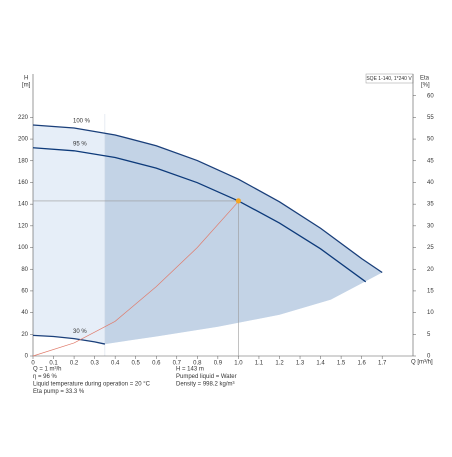 This screenshot has height=457, width=452. What do you see at coordinates (430, 118) in the screenshot?
I see `y2-tick-label: 55` at bounding box center [430, 118].